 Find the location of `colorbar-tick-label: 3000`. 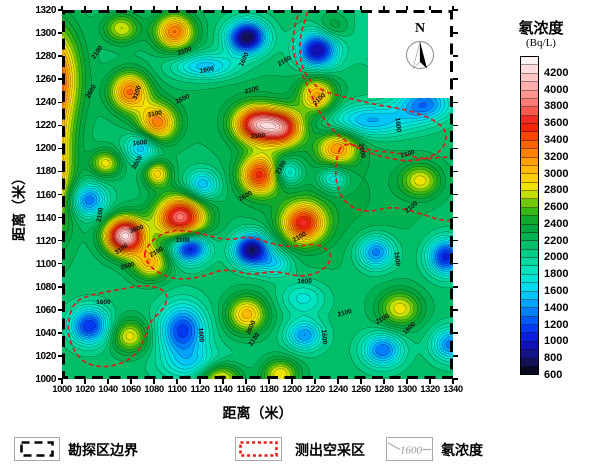

colorbar-tick-label: 3000 is located at coordinates (556, 173).